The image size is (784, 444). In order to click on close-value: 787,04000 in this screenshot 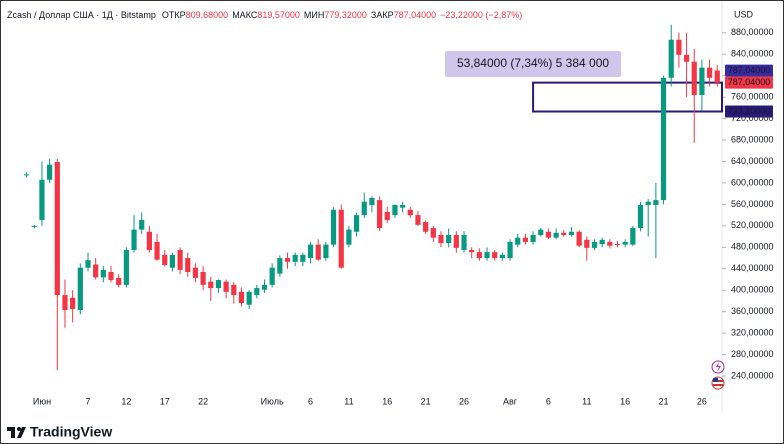, I will do `click(415, 15)`.